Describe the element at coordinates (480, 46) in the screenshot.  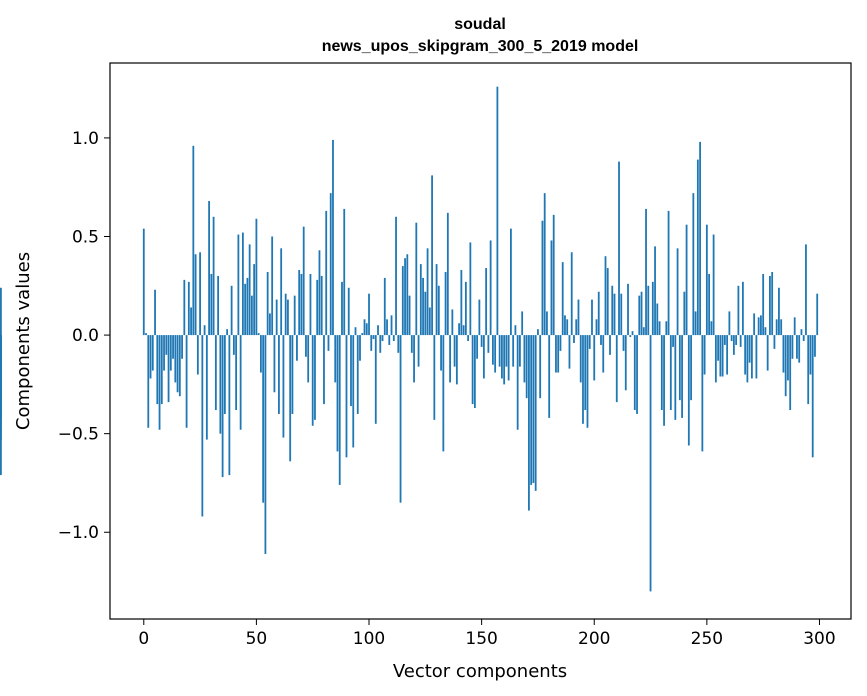
I see `chart-subtitle: news_upos_skipgram_300_5_2019 model` at that location.